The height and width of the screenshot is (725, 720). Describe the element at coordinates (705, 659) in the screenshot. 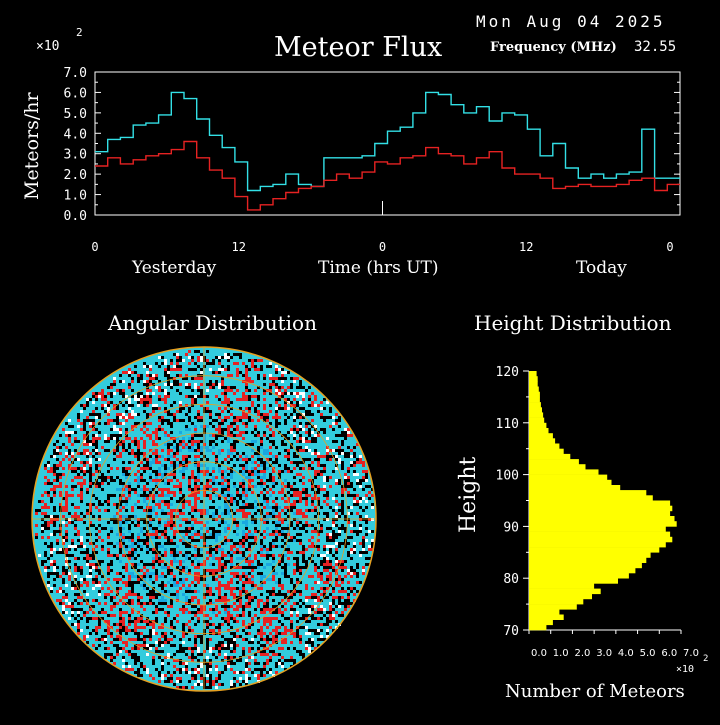

I see `height-multiplier-exponent: 2` at that location.